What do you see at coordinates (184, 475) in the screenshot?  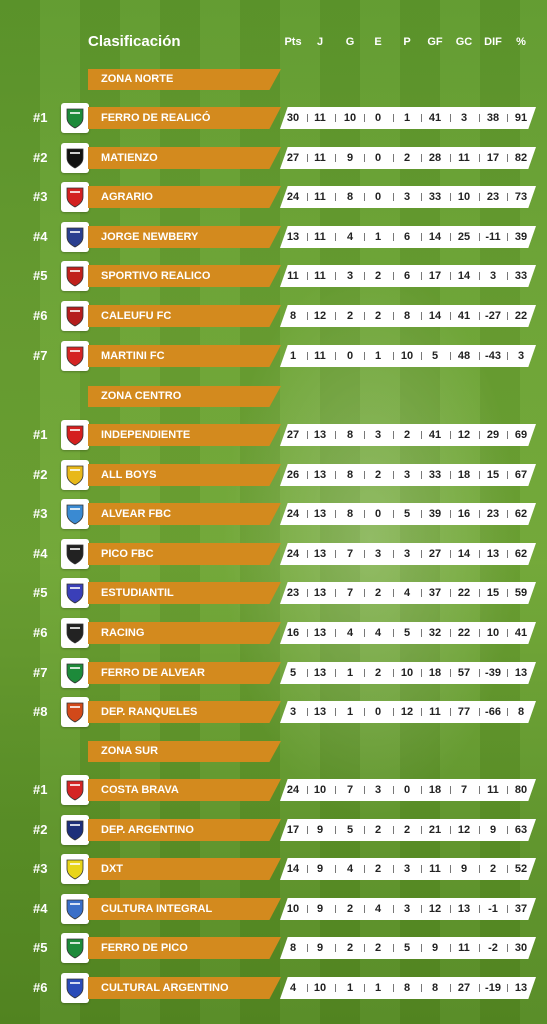 I see `team-name: ALL BOYS` at bounding box center [184, 475].